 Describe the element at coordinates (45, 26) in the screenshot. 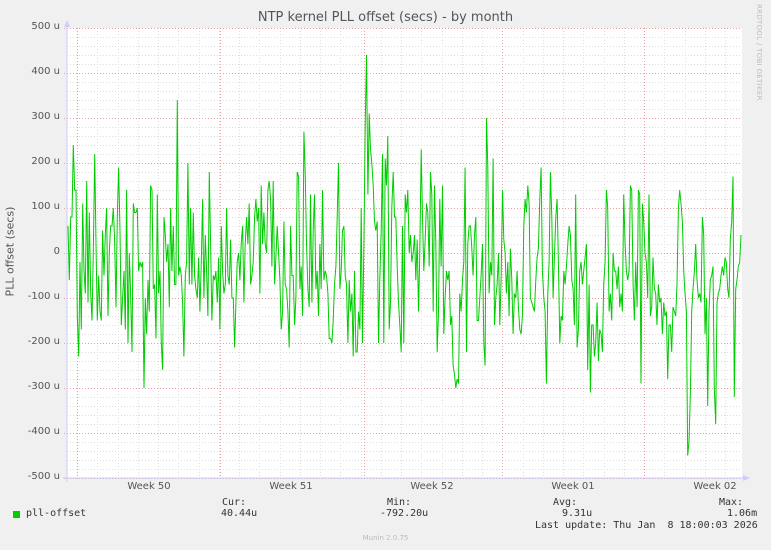

I see `y-tick-label: 500 u` at that location.